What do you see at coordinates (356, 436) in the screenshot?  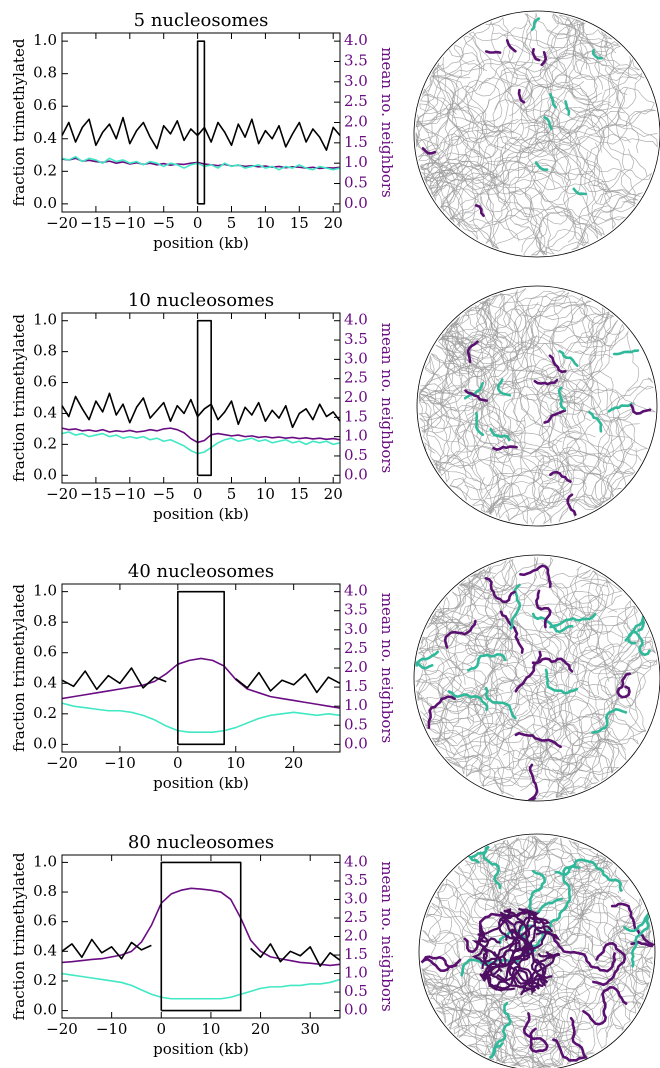 I see `y2-tick-label: 1.0` at bounding box center [356, 436].